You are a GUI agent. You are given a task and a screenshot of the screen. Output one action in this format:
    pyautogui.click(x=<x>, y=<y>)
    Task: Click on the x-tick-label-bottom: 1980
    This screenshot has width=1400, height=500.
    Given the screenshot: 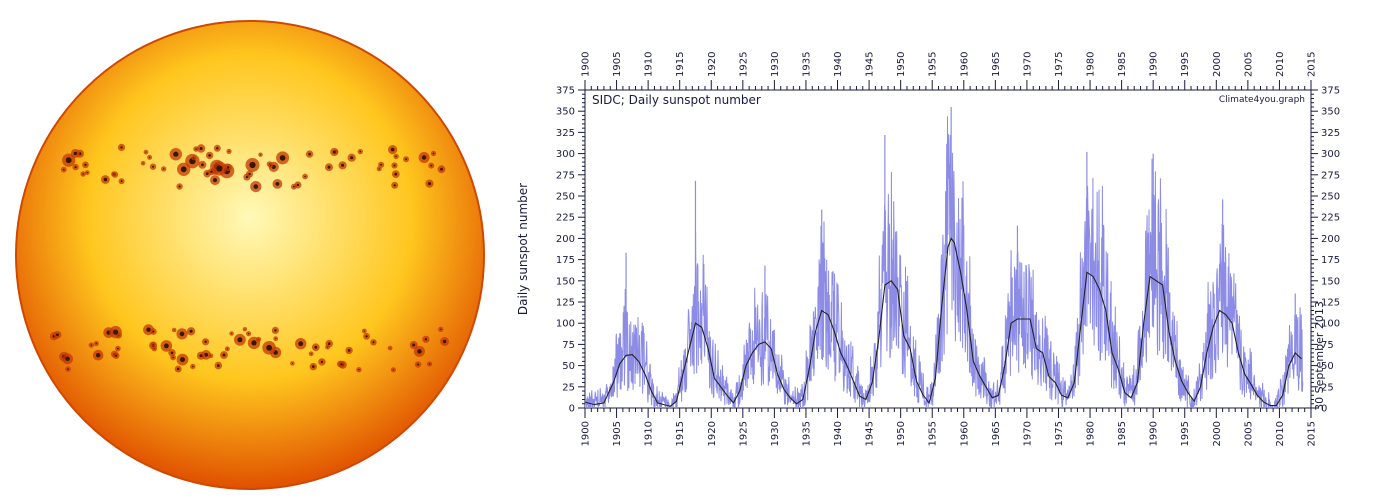 What is the action you would take?
    pyautogui.click(x=1091, y=433)
    